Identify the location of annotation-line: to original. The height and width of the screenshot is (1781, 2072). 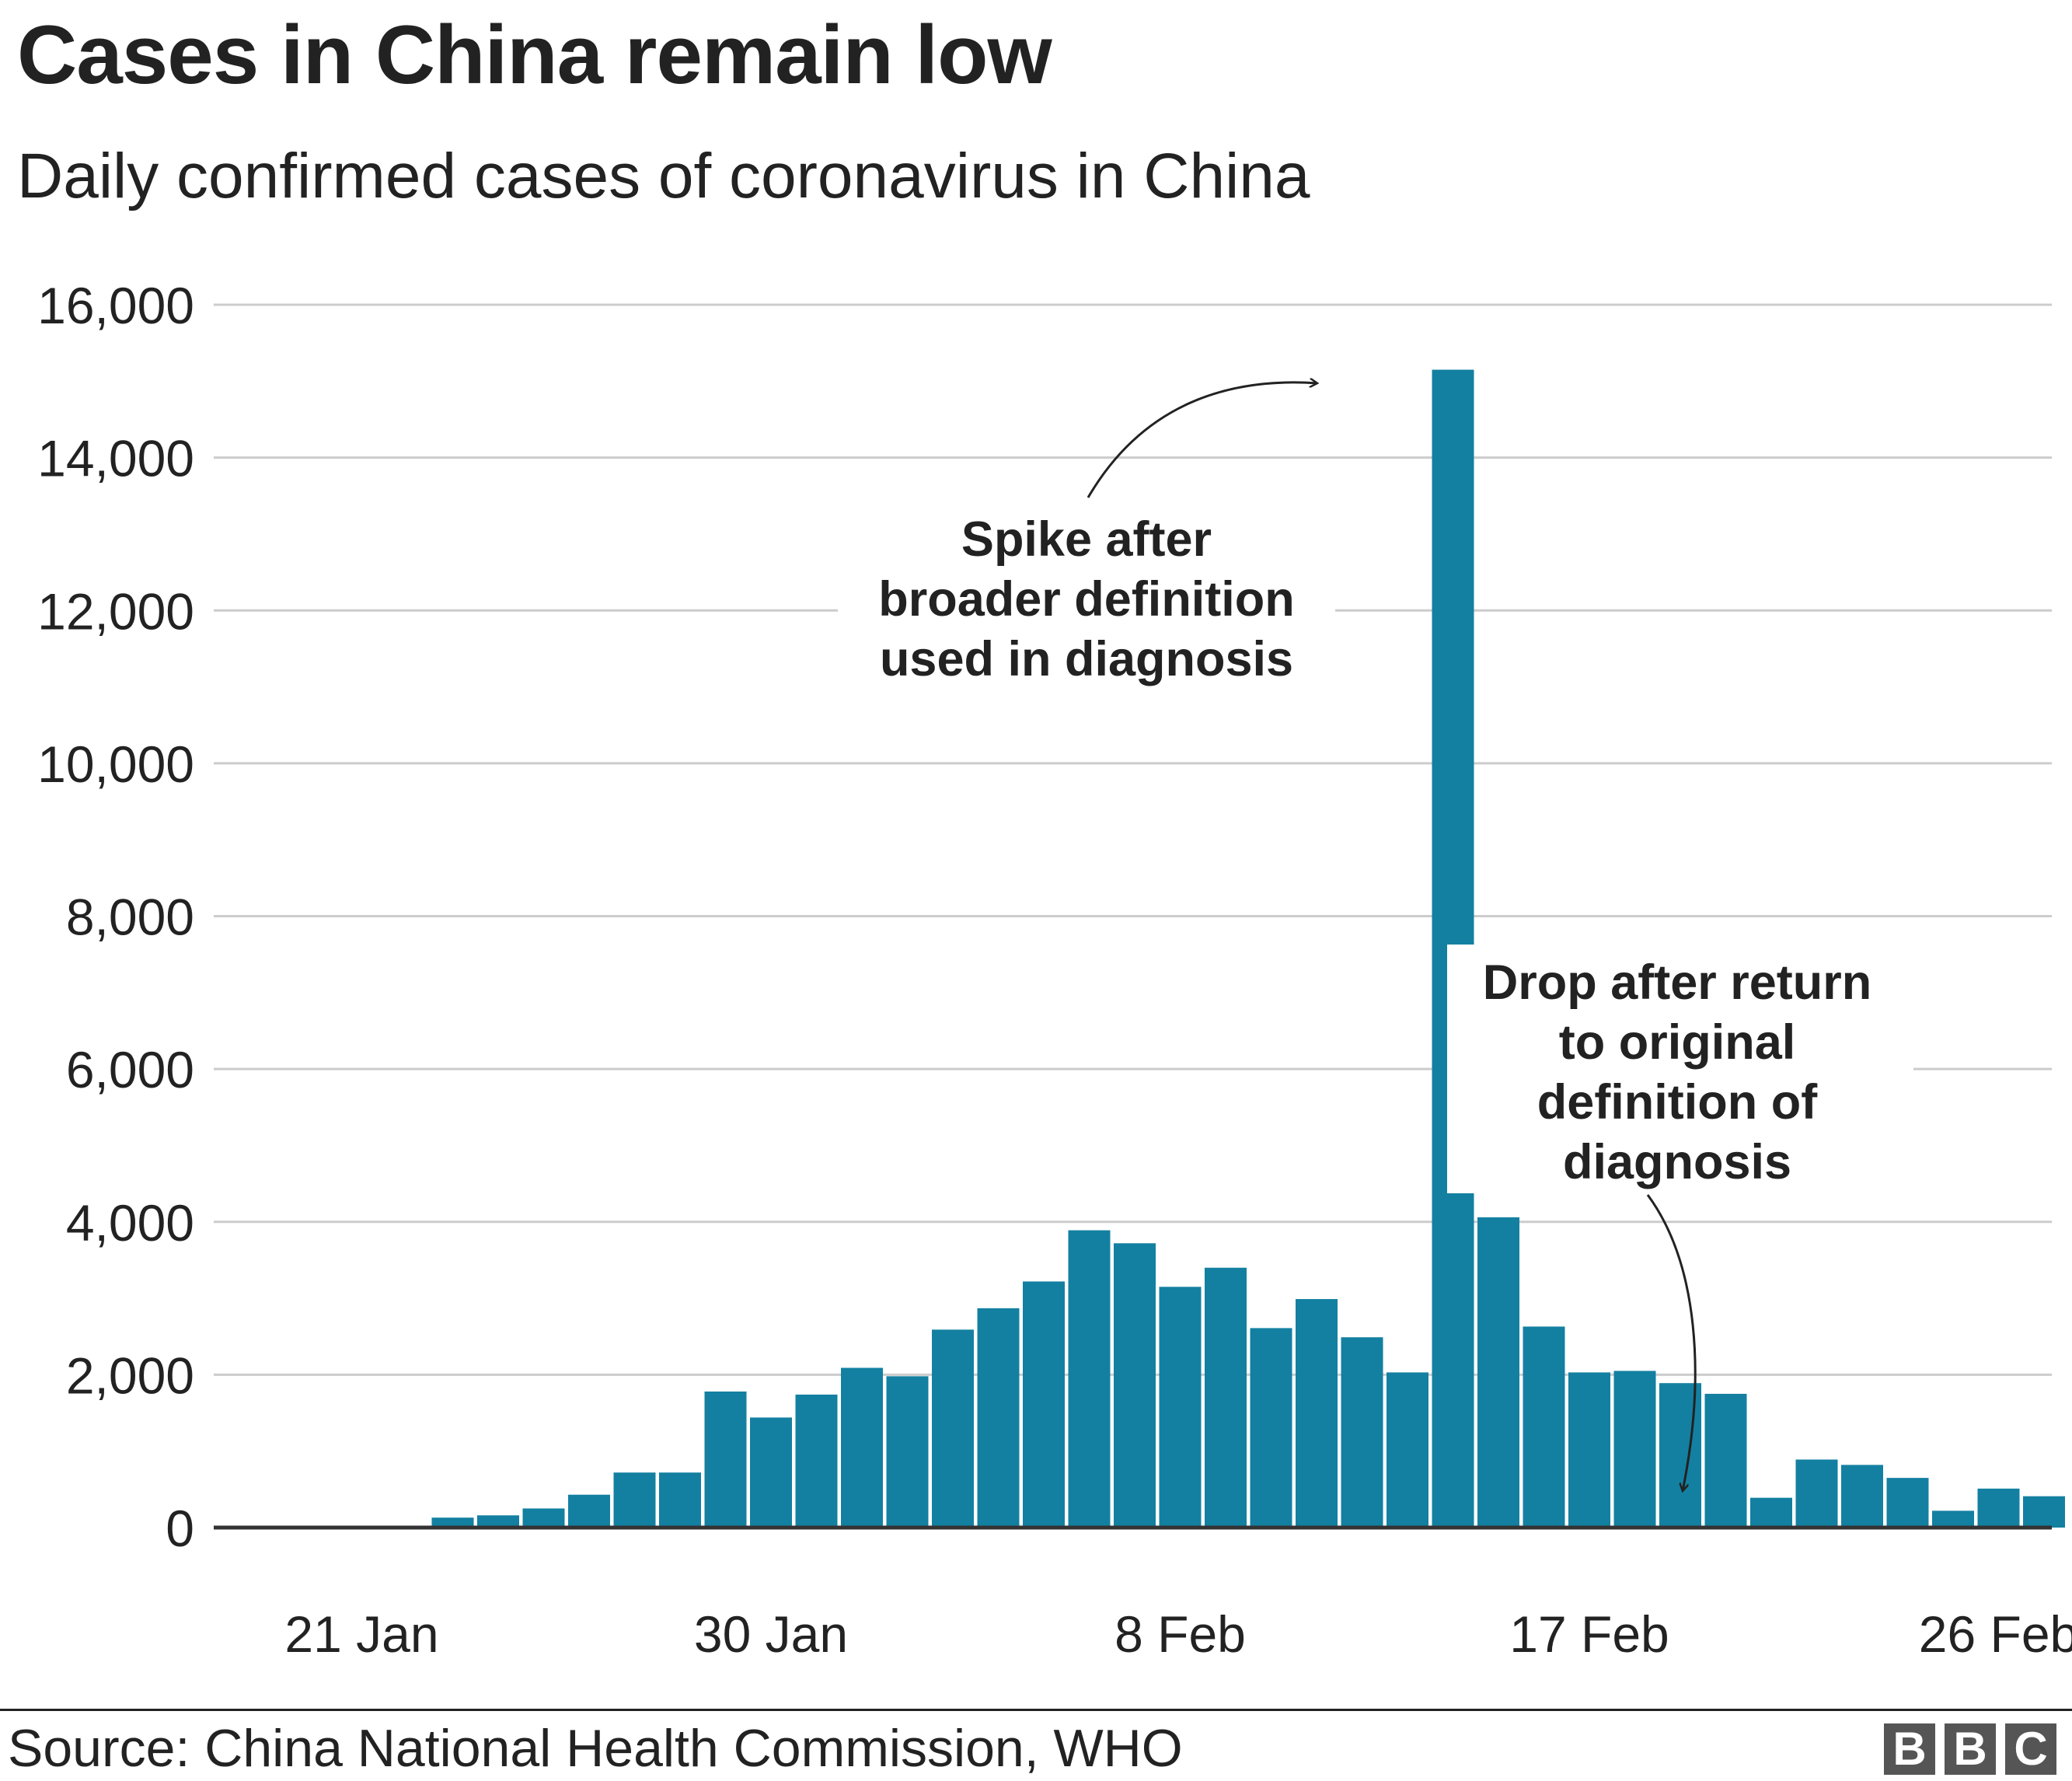
(1677, 1042).